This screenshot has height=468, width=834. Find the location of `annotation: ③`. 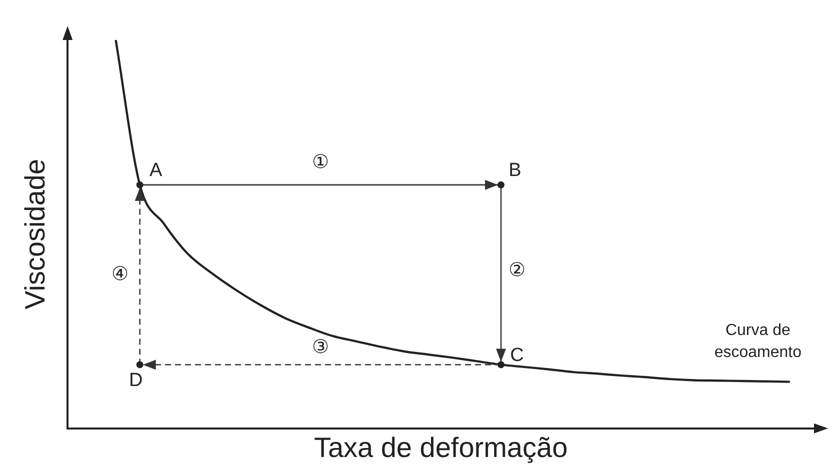

annotation: ③ is located at coordinates (320, 347).